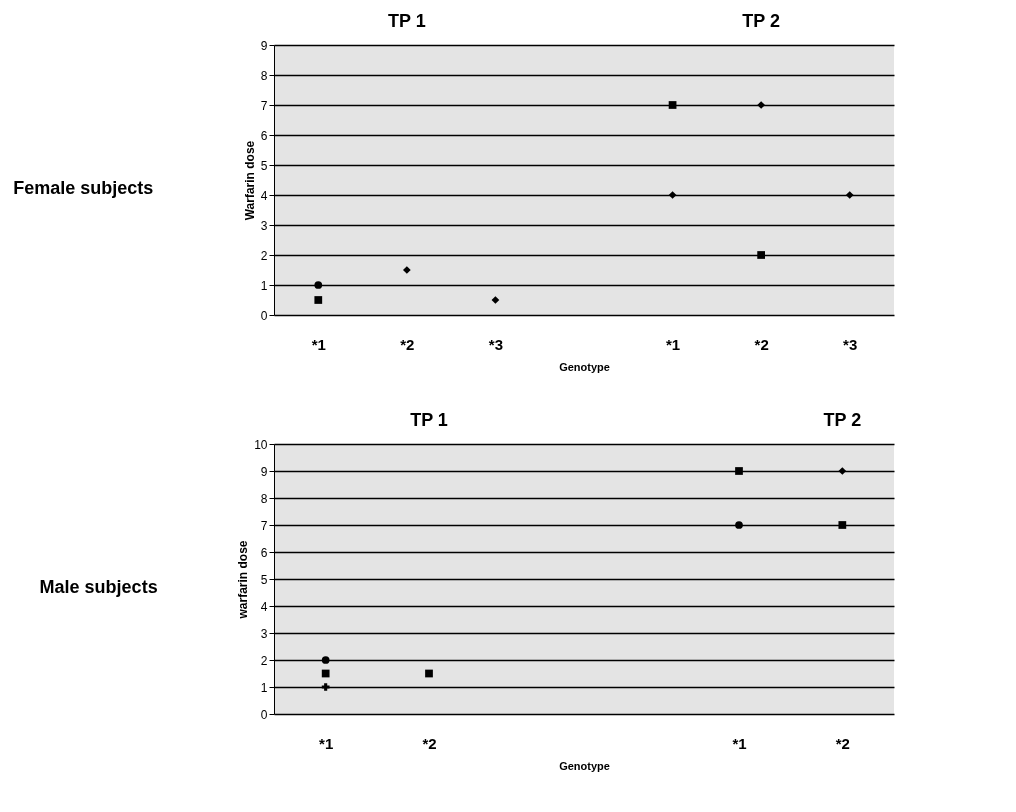 This screenshot has width=1016, height=812. I want to click on y-tick-label: 10, so click(261, 444).